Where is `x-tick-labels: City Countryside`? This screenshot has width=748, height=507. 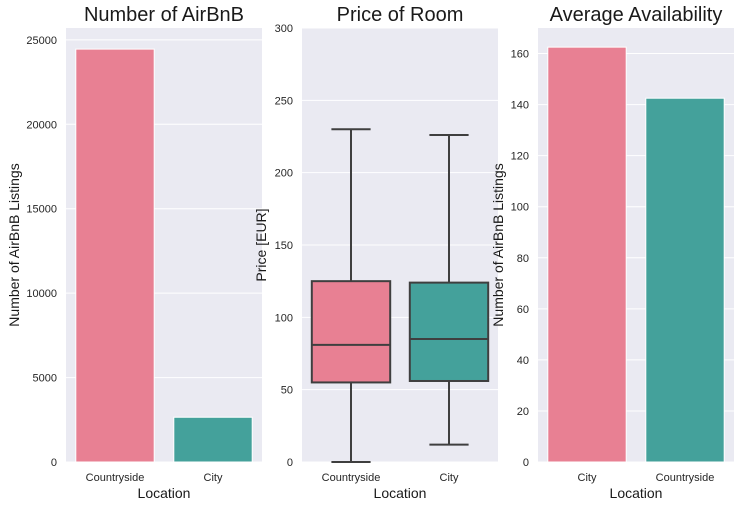 x-tick-labels: City Countryside is located at coordinates (646, 478).